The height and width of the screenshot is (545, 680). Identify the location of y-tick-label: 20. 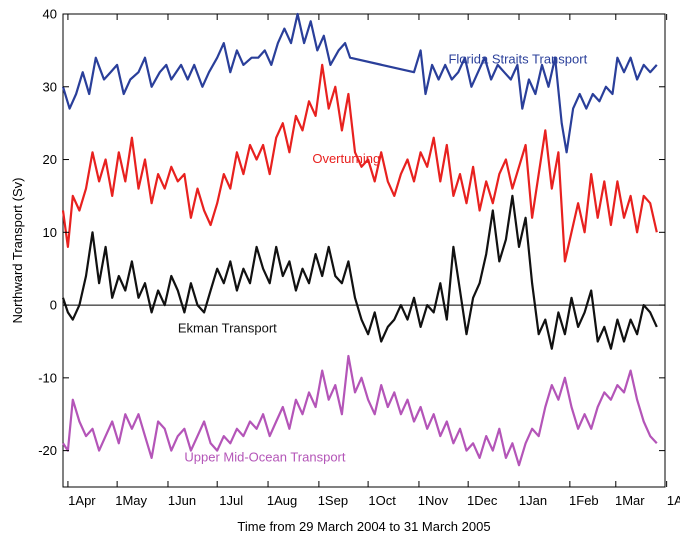
(50, 159).